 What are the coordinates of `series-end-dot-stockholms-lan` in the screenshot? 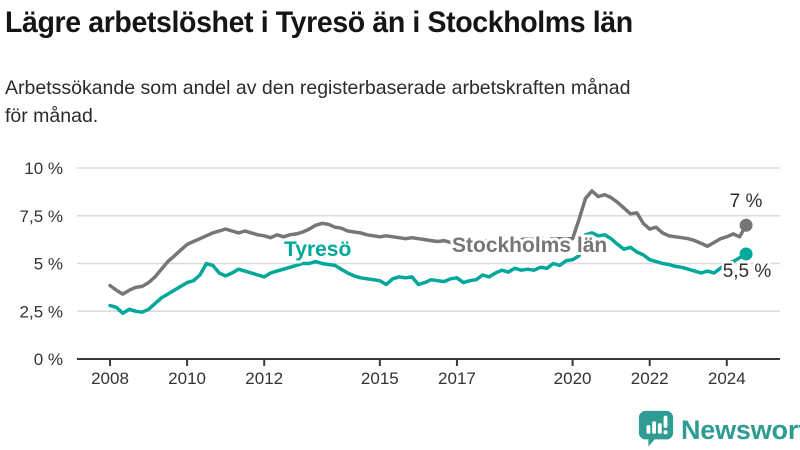 It's located at (746, 225).